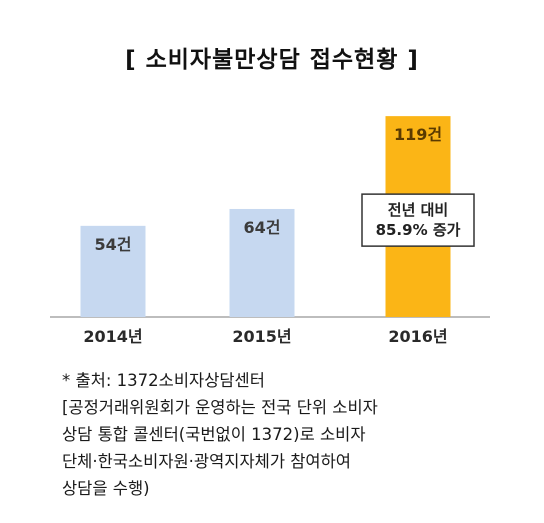 The height and width of the screenshot is (523, 544). Describe the element at coordinates (417, 336) in the screenshot. I see `x-tick-label: 2016년` at that location.